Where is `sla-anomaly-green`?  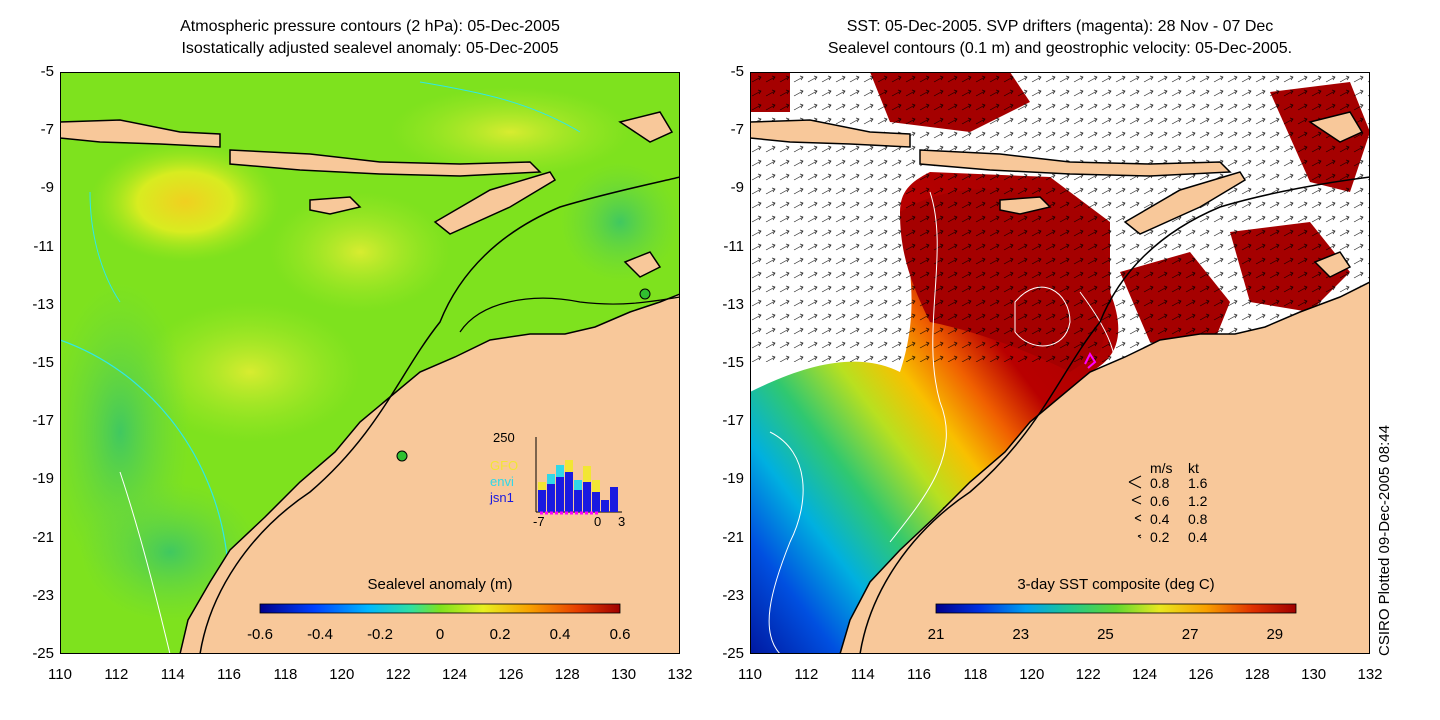
sla-anomaly-green is located at coordinates (620, 222).